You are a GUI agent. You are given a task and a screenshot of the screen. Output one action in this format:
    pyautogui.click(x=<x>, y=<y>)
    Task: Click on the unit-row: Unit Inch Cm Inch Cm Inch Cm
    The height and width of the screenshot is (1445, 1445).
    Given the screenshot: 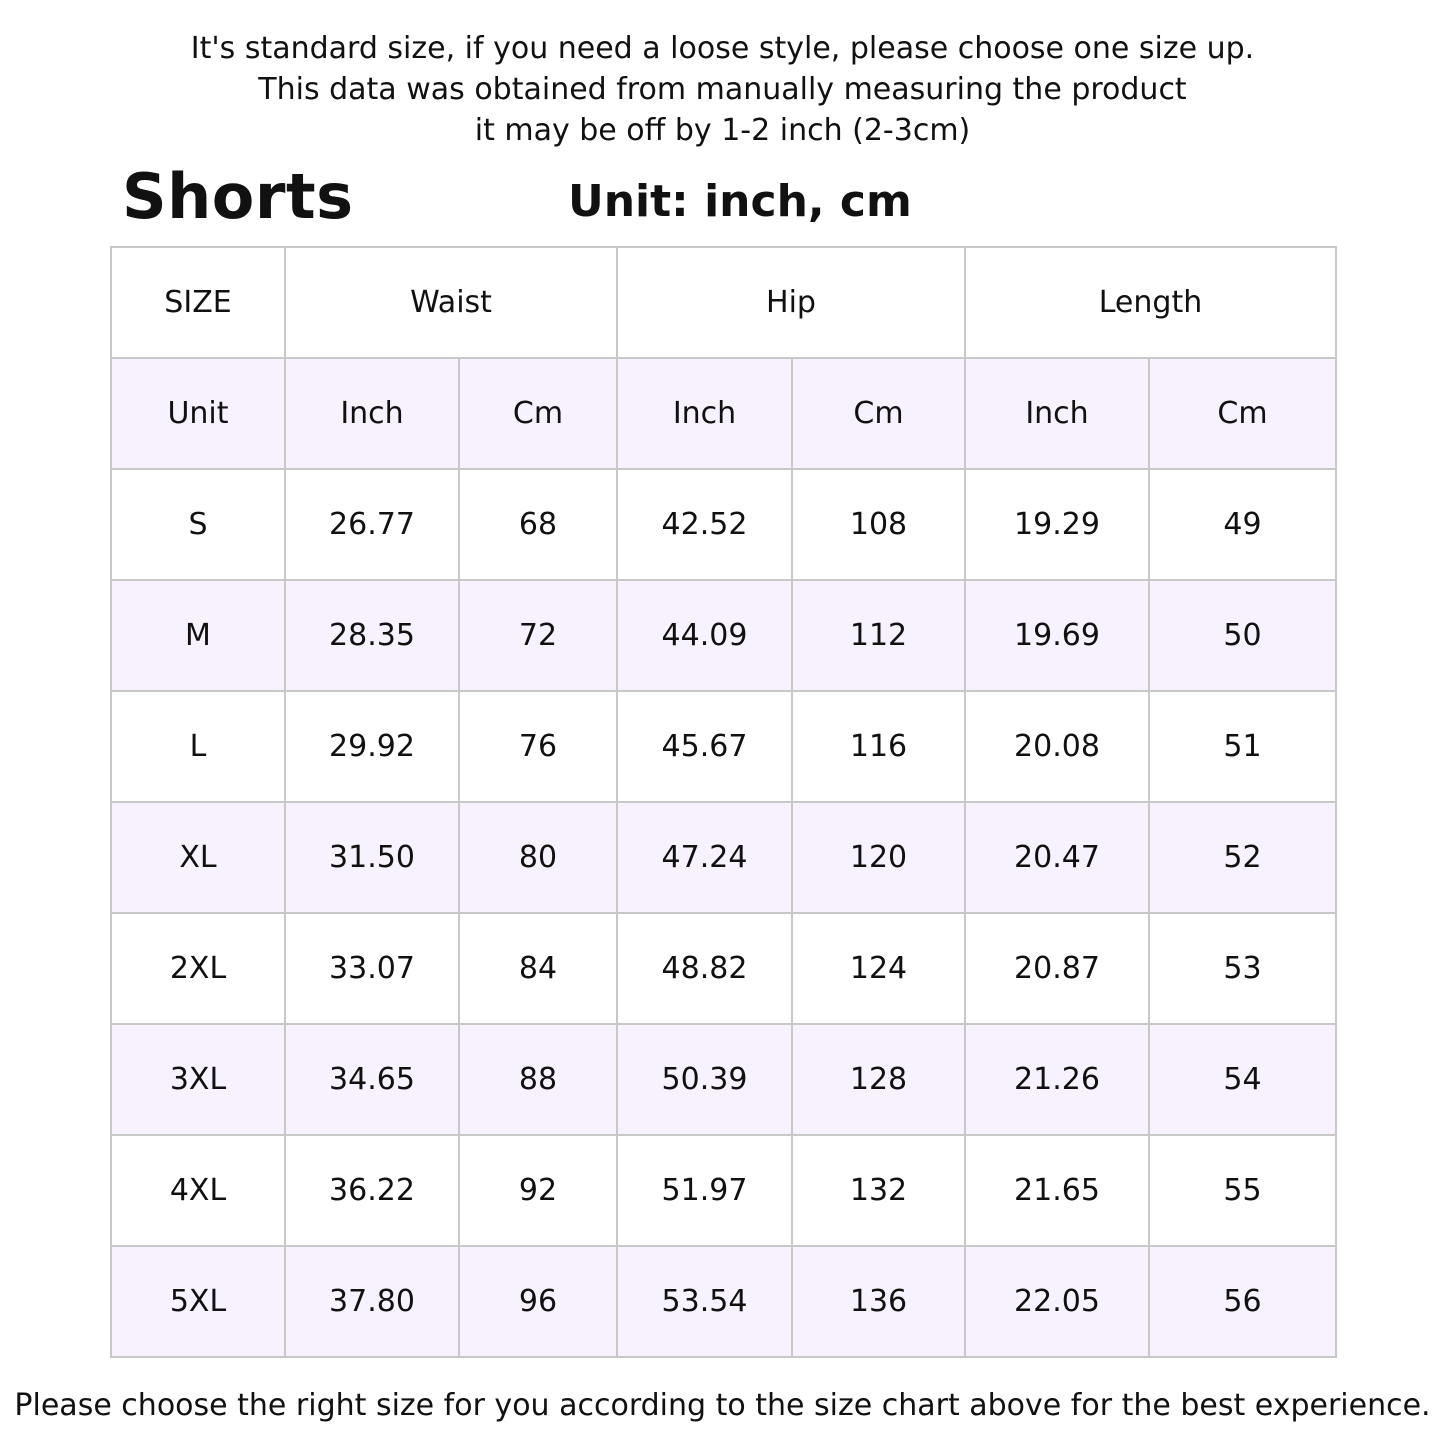 What is the action you would take?
    pyautogui.click(x=723, y=413)
    